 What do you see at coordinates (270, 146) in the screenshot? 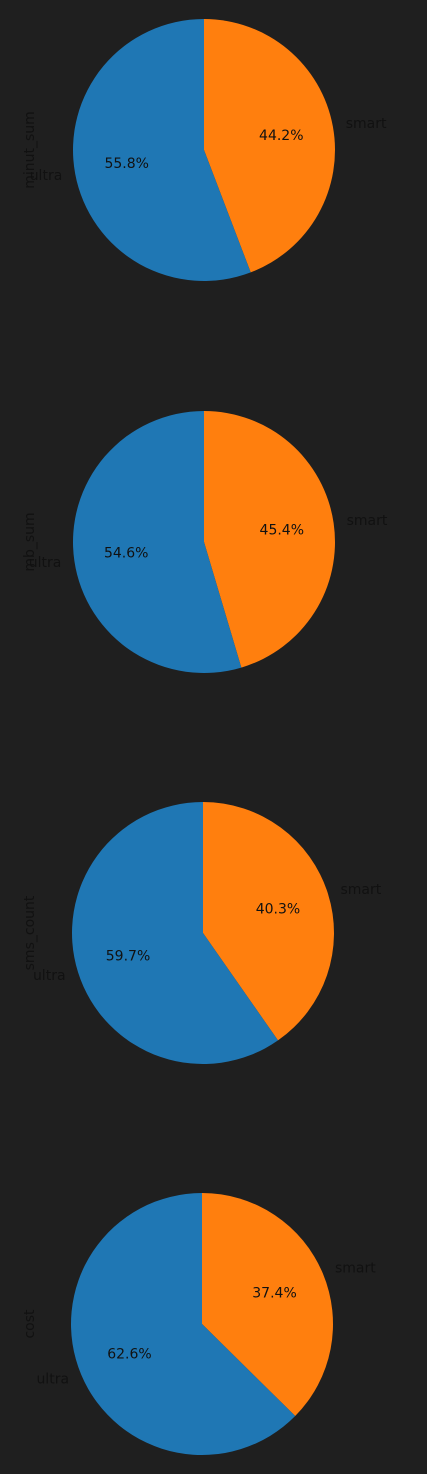
I see `pie-0-slice-smart` at bounding box center [270, 146].